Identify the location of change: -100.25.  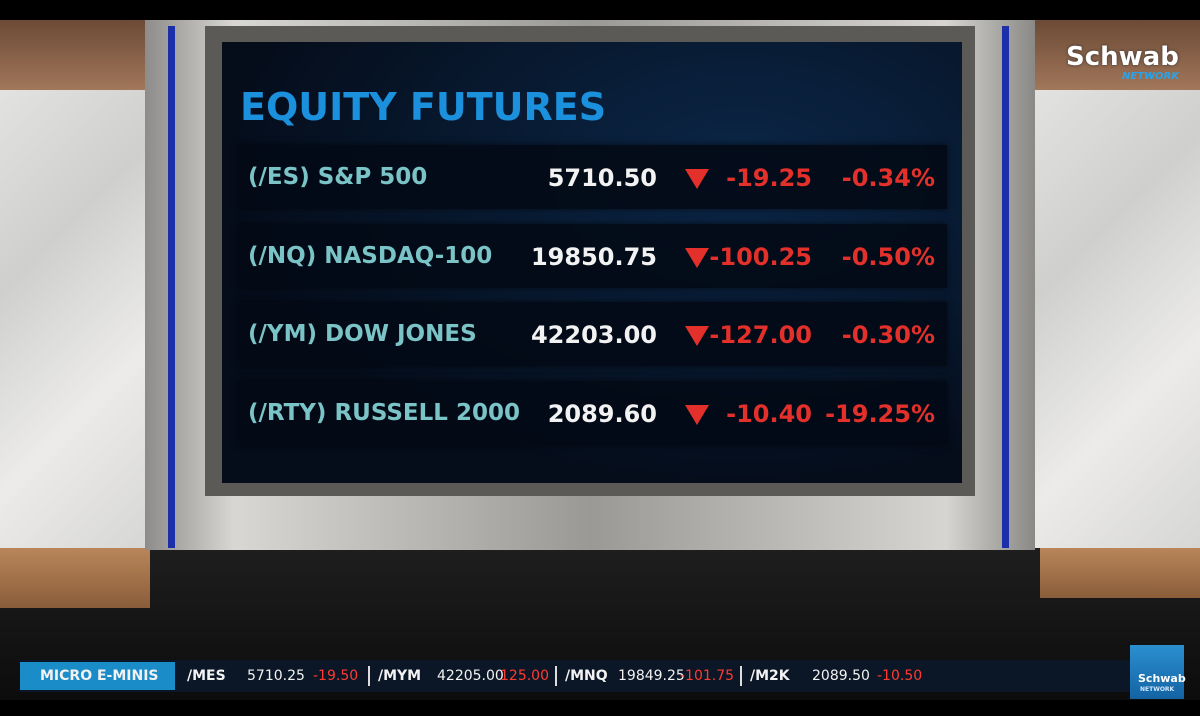
(760, 257).